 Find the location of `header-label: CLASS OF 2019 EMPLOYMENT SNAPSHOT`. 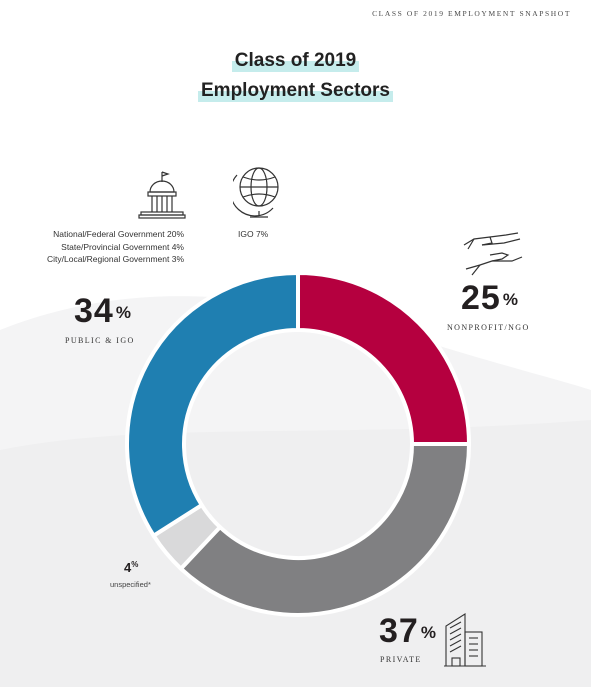

header-label: CLASS OF 2019 EMPLOYMENT SNAPSHOT is located at coordinates (471, 13).